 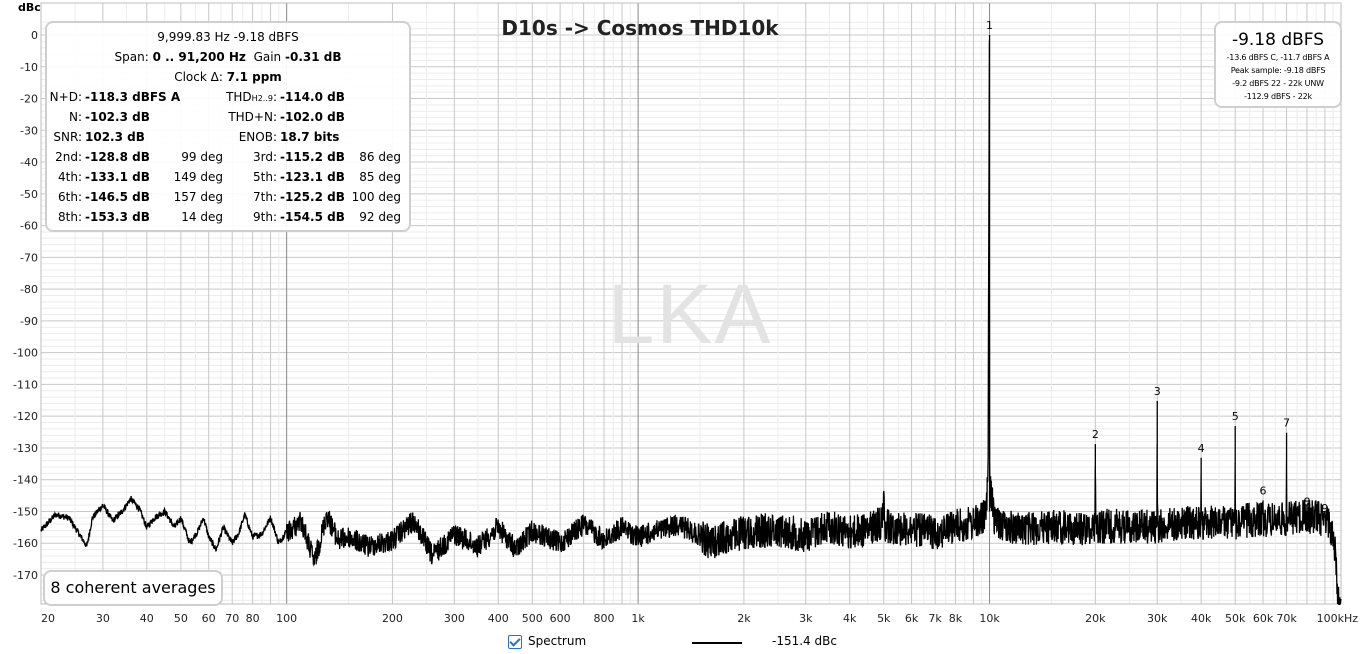 What do you see at coordinates (850, 618) in the screenshot?
I see `x-tick-label: 4k` at bounding box center [850, 618].